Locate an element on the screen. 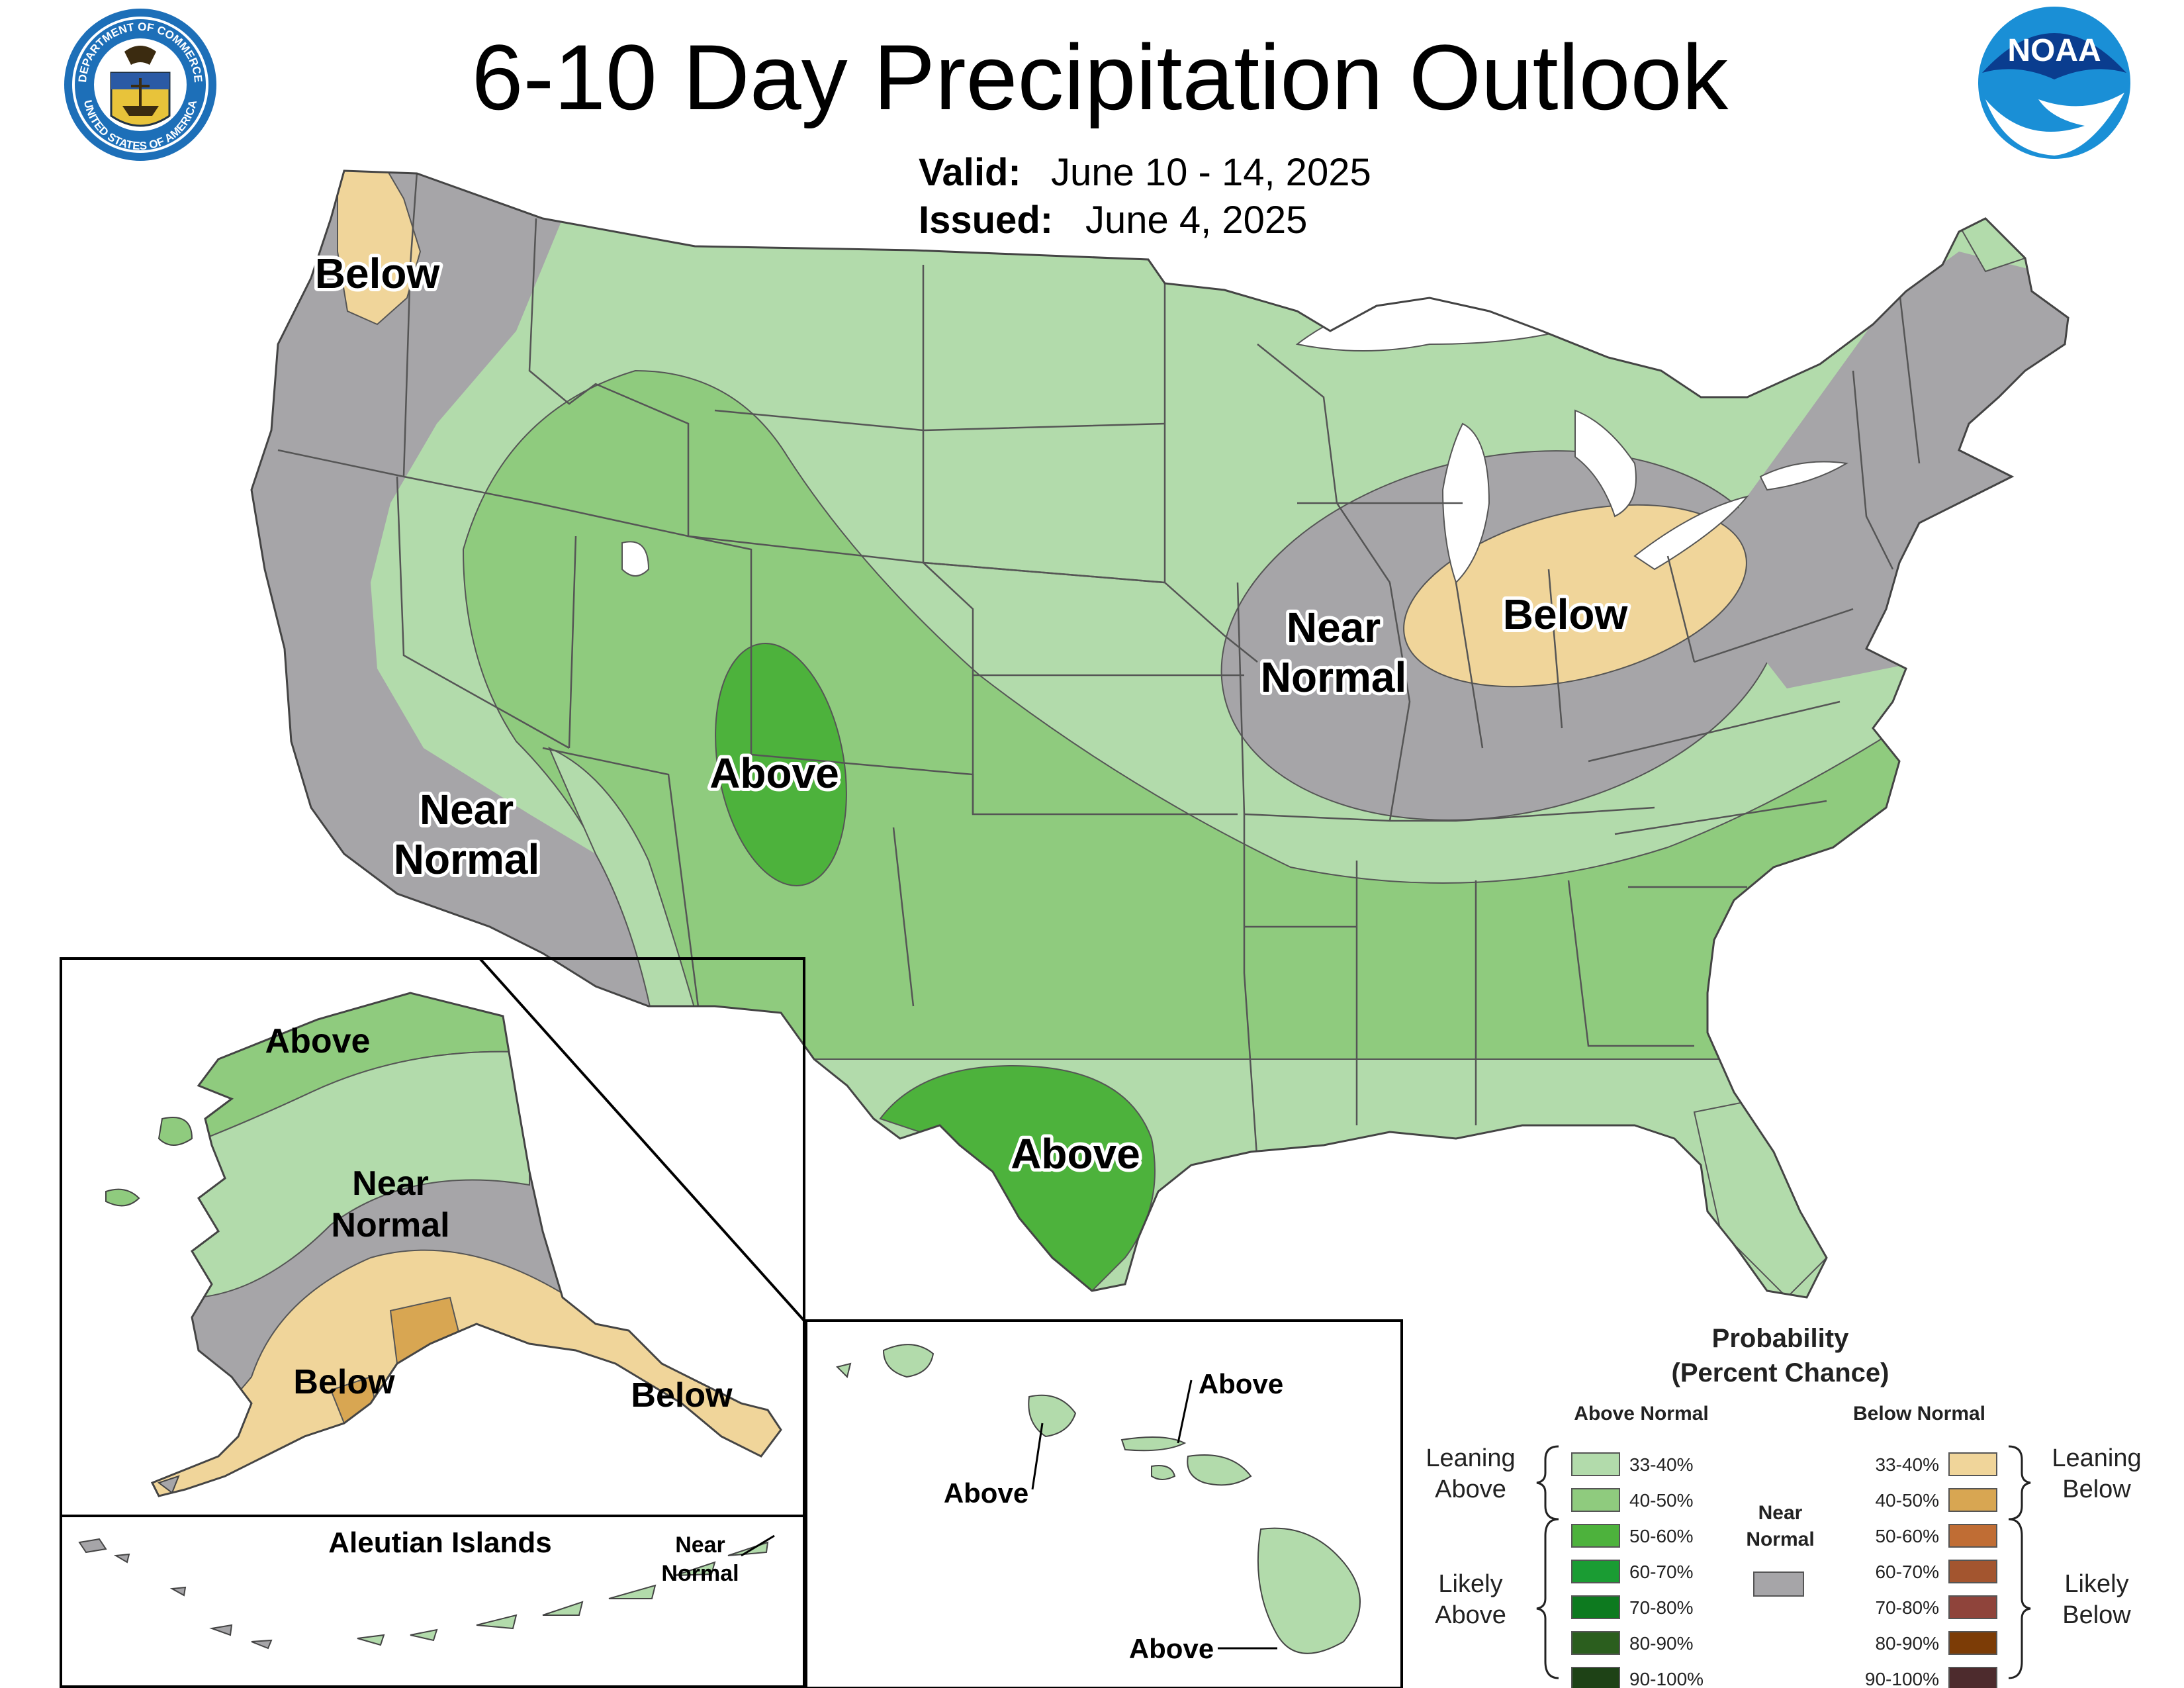 The height and width of the screenshot is (1688, 2184). texas-above-label: Above is located at coordinates (1075, 1154).